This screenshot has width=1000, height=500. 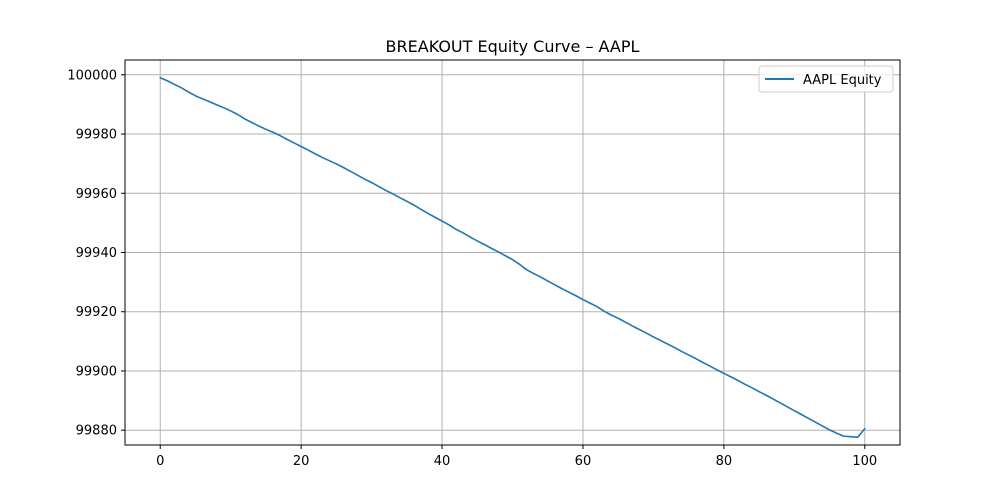 What do you see at coordinates (842, 80) in the screenshot?
I see `legend-label-aapl-equity: AAPL Equity` at bounding box center [842, 80].